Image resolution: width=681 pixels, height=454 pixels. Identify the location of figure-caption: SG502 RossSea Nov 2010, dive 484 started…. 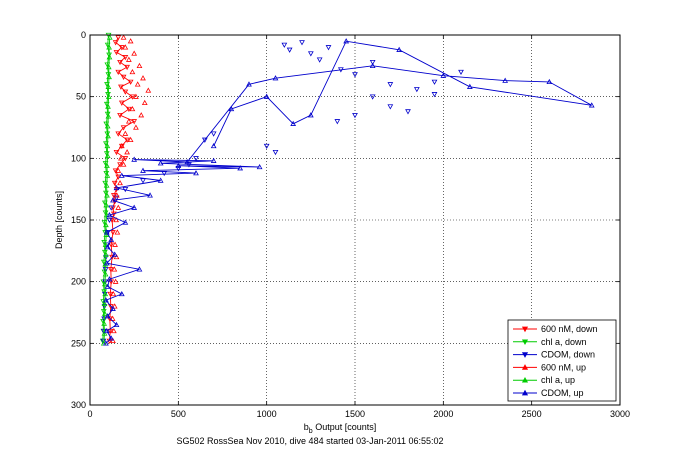
(309, 441).